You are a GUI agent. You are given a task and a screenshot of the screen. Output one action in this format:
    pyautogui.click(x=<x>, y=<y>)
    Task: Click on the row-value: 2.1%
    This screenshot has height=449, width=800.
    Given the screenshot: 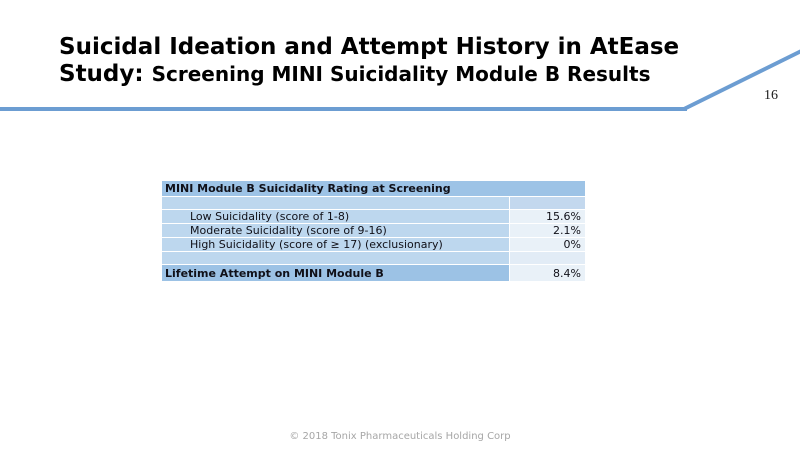 What is the action you would take?
    pyautogui.click(x=547, y=230)
    